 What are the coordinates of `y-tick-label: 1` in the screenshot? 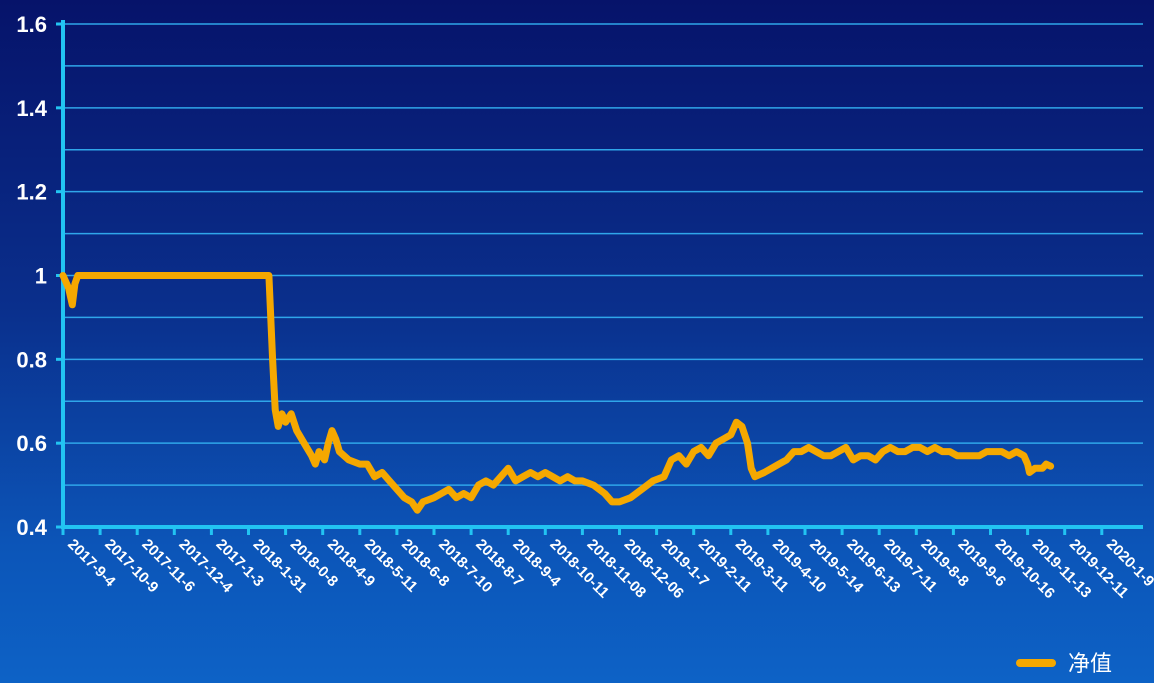 It's located at (41, 276).